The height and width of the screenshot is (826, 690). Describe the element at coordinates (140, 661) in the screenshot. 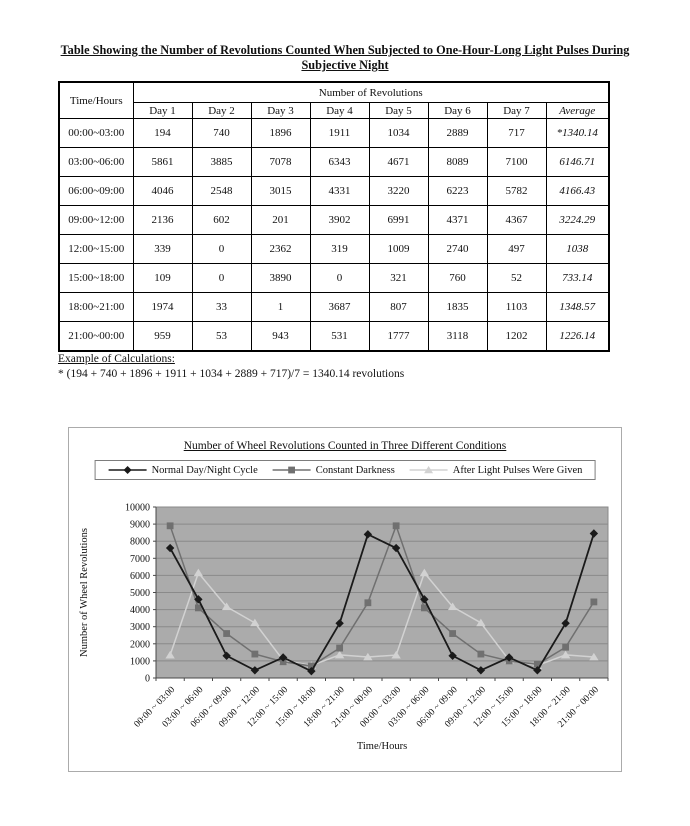

I see `y-tick-label: 1000` at that location.